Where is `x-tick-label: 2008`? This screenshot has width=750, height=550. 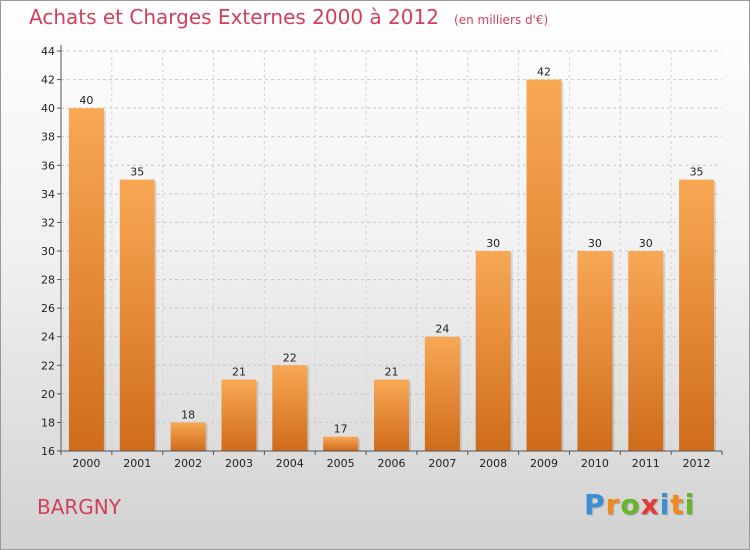 x-tick-label: 2008 is located at coordinates (493, 463).